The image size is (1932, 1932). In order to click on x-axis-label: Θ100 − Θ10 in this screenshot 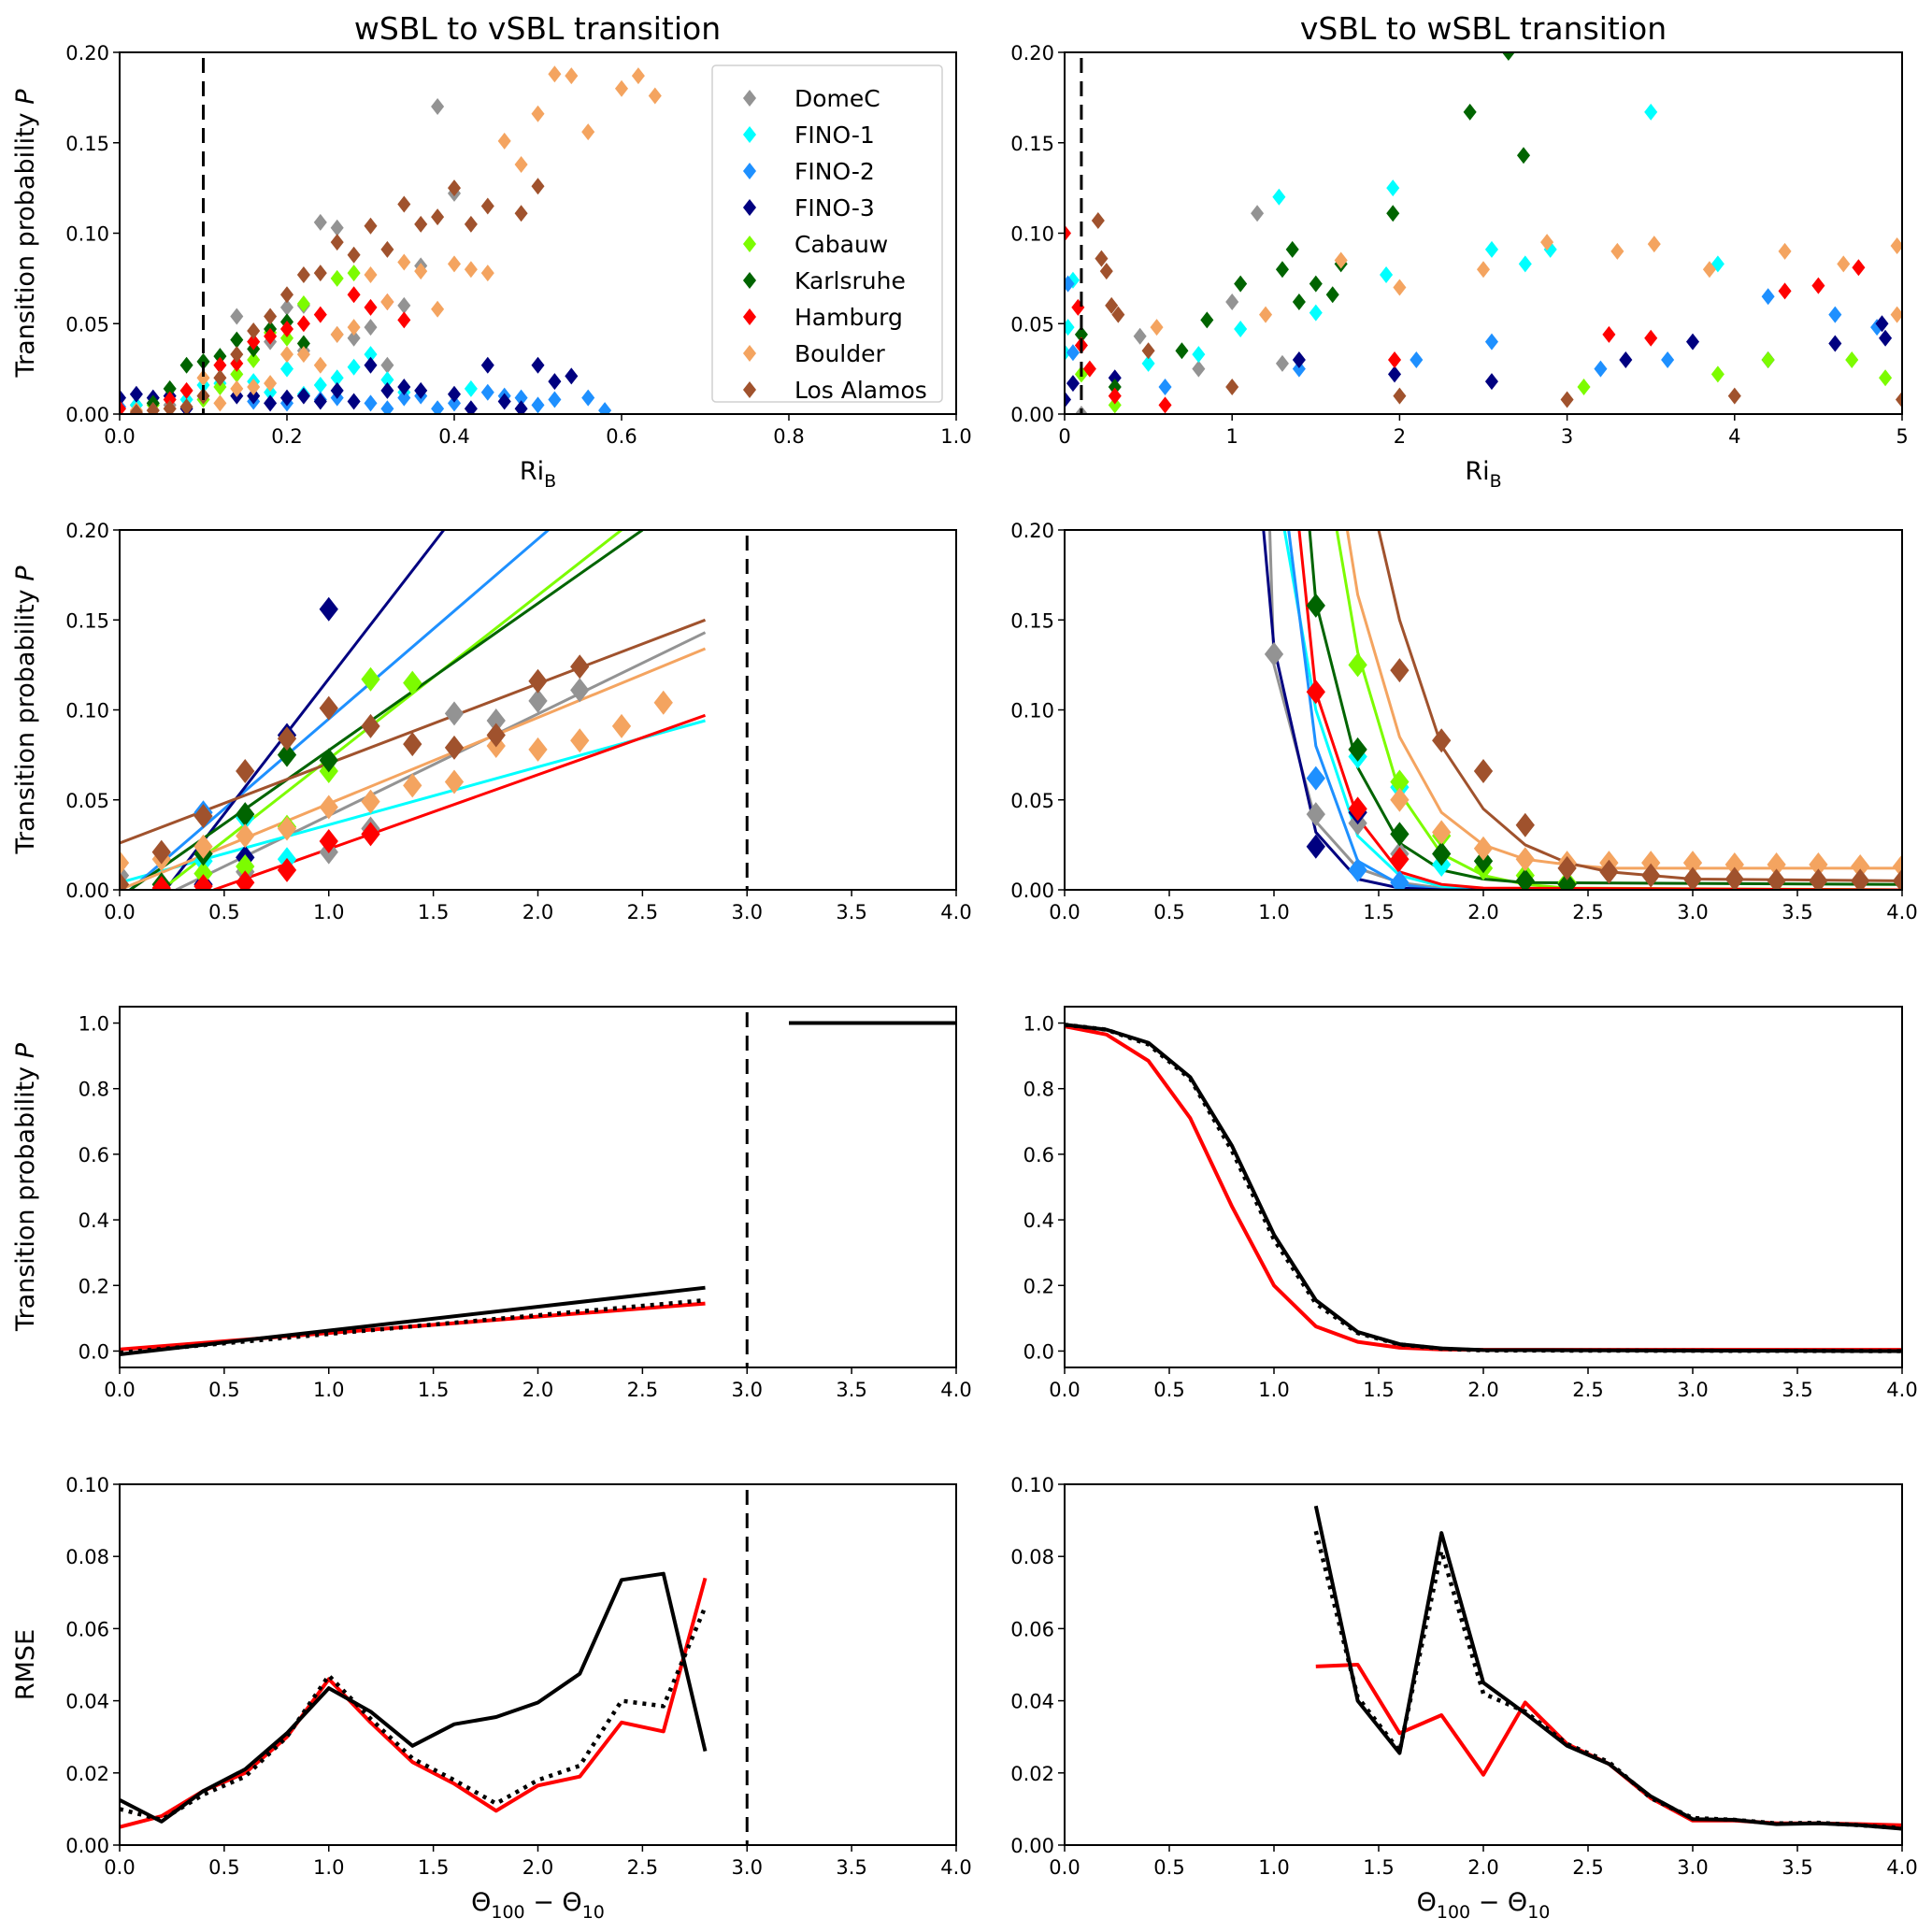, I will do `click(538, 1905)`.